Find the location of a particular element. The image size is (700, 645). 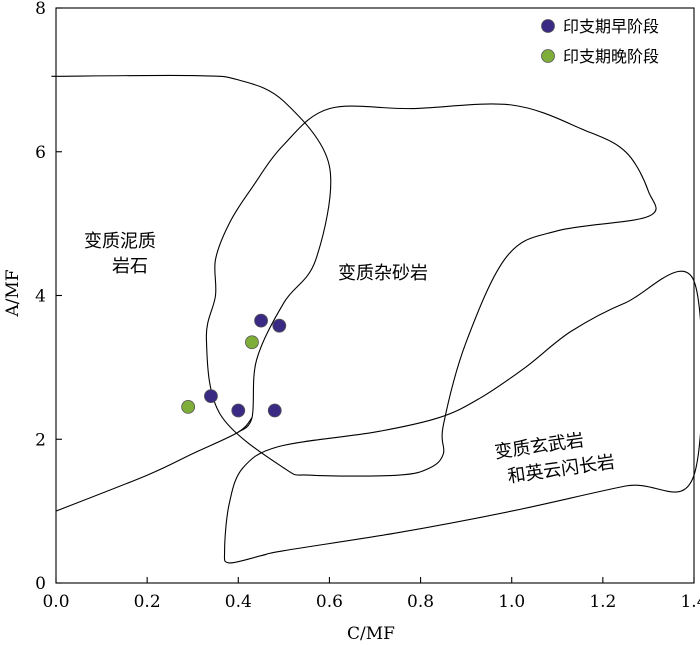

x-tick-label: 0.4 is located at coordinates (238, 602).